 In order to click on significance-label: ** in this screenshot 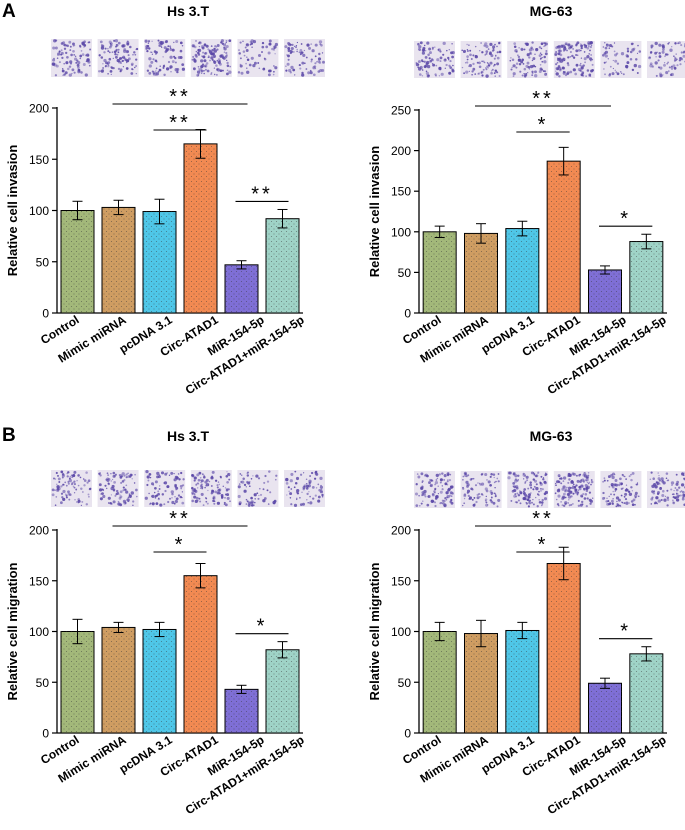, I will do `click(180, 519)`.